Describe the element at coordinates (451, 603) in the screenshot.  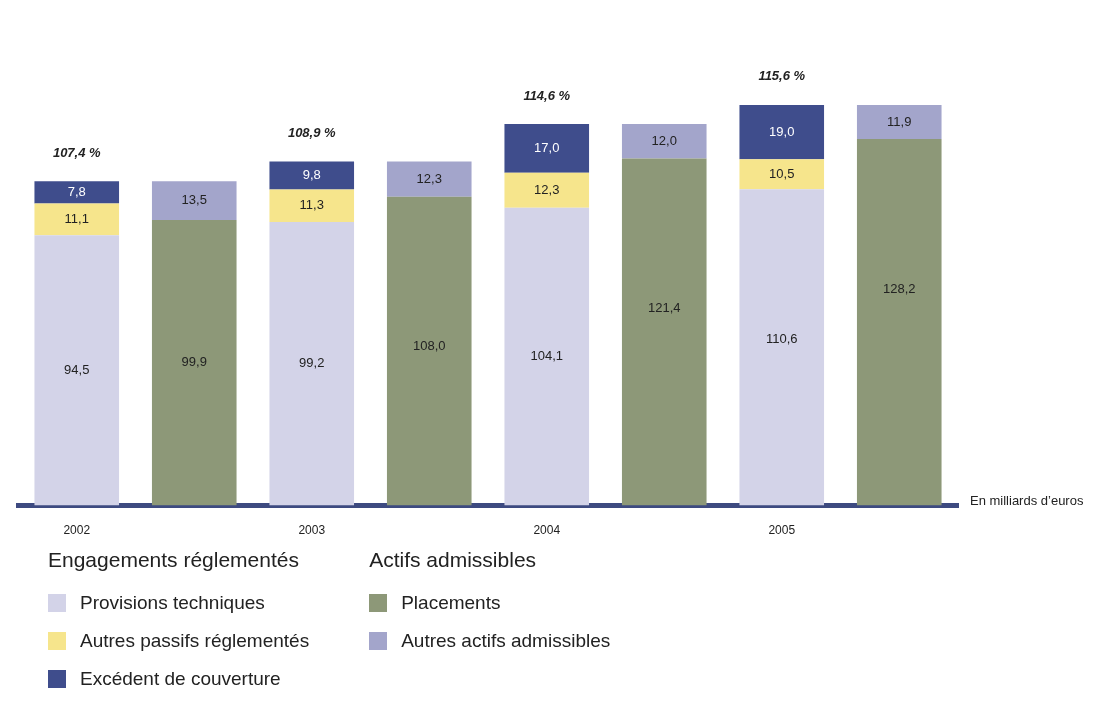
I see `legend-label: Placements` at that location.